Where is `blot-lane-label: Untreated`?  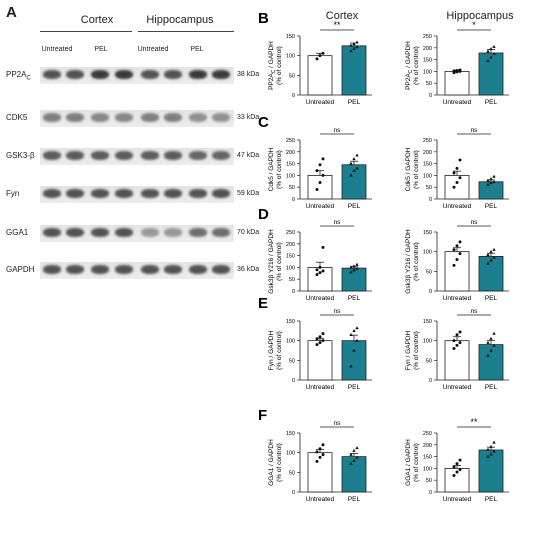
blot-lane-label: Untreated is located at coordinates (153, 49).